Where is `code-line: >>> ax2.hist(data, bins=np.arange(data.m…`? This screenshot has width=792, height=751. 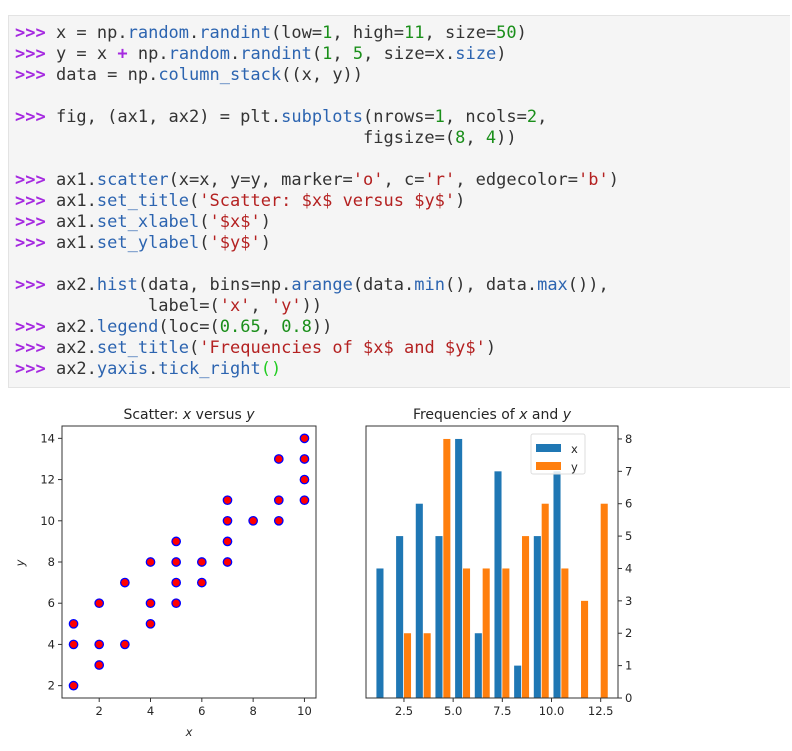 code-line: >>> ax2.hist(data, bins=np.arange(data.m… is located at coordinates (402, 285).